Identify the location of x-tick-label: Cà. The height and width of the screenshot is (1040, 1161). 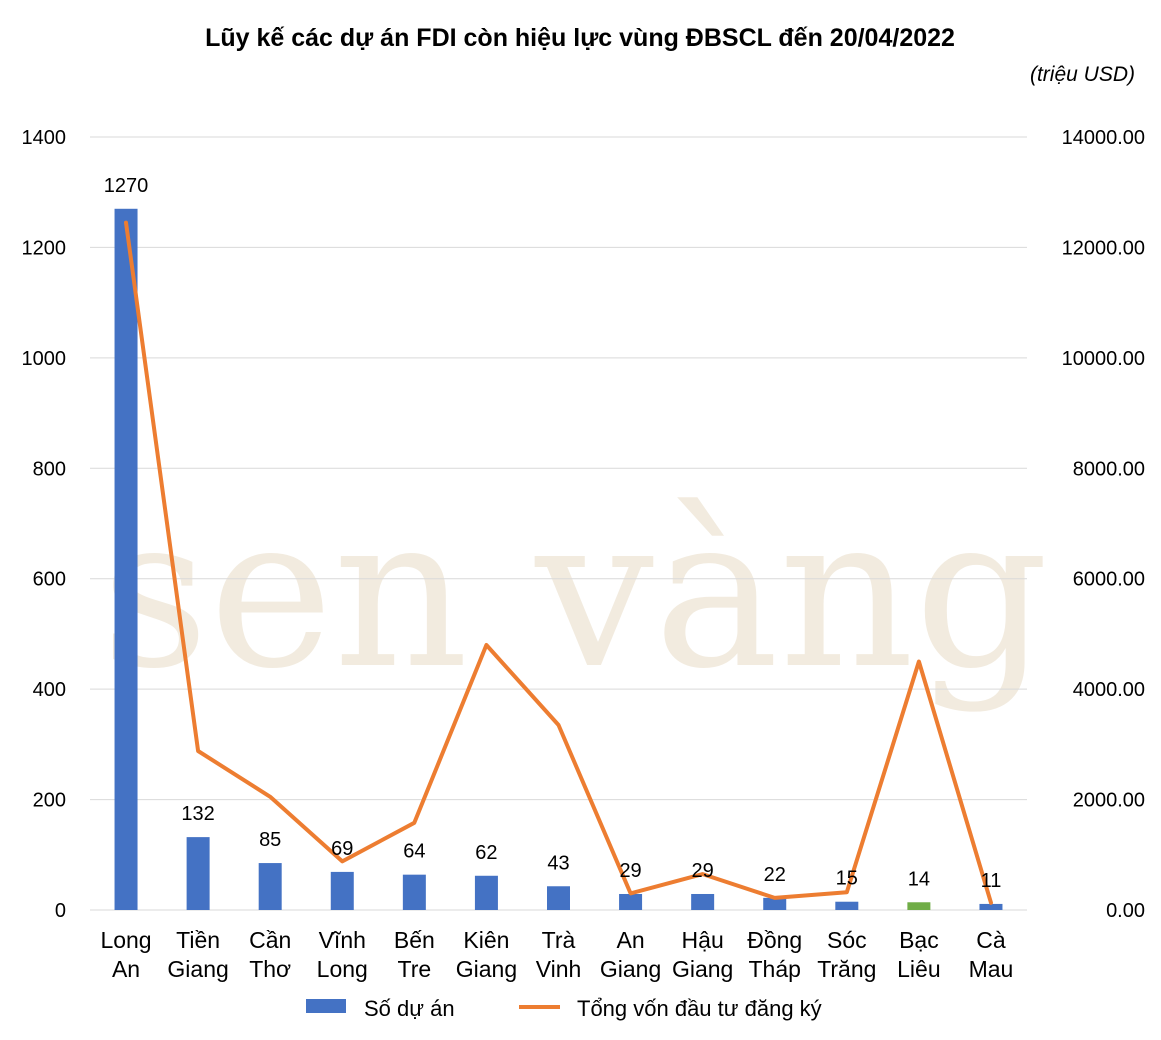
(991, 940).